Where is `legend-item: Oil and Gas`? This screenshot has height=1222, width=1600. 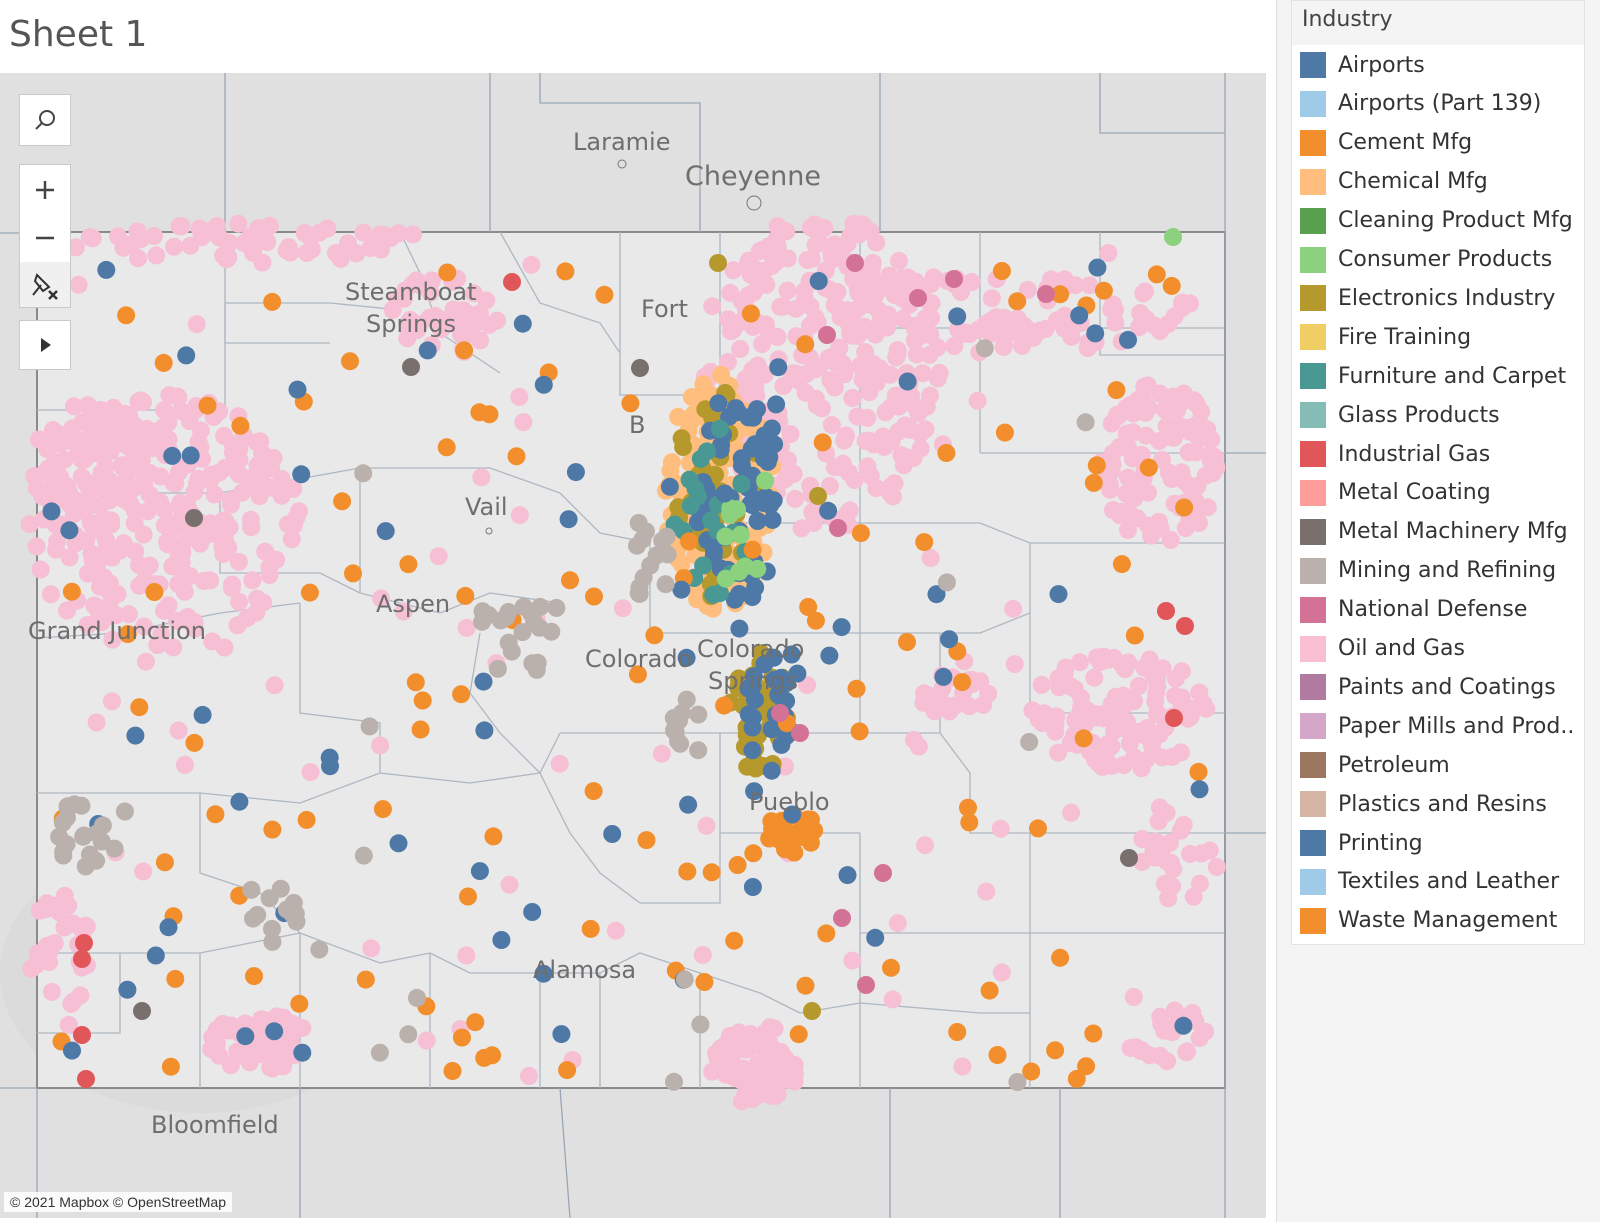 legend-item: Oil and Gas is located at coordinates (1382, 649).